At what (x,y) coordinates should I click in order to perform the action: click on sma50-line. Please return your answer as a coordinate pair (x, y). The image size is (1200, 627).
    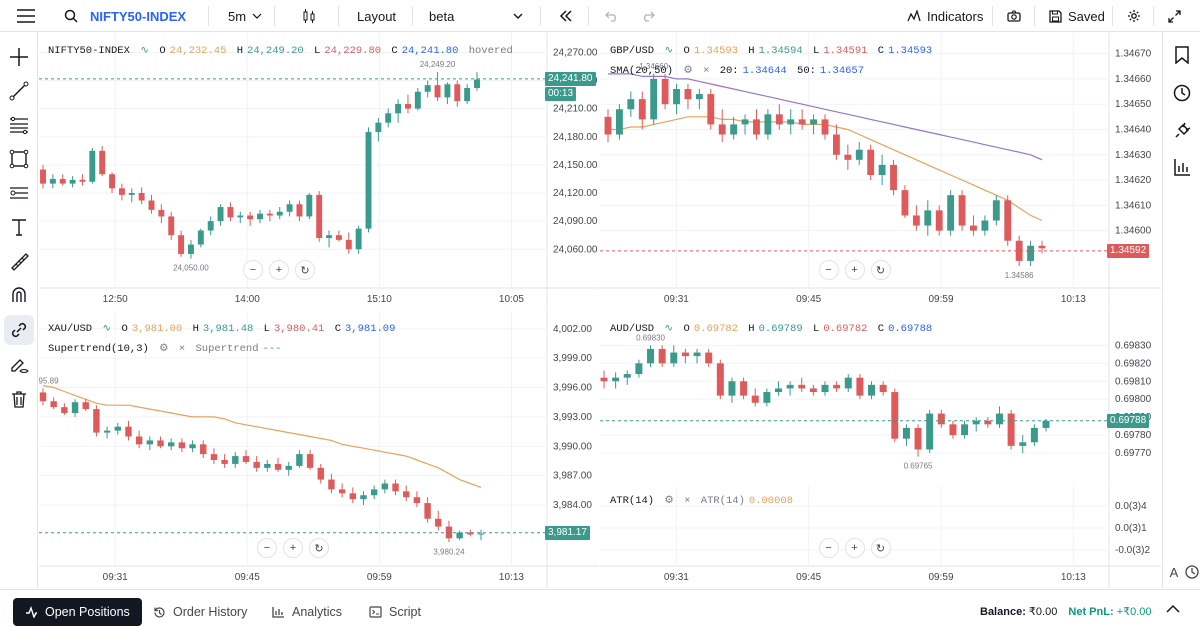
    Looking at the image, I should click on (825, 117).